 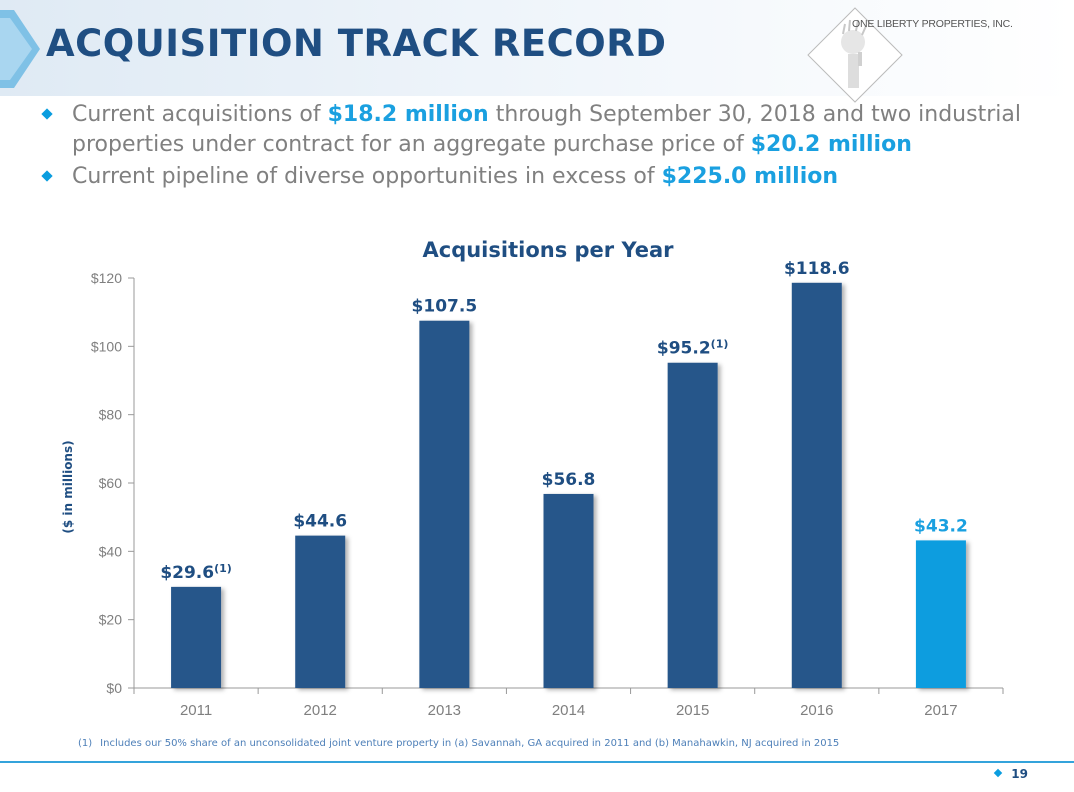 What do you see at coordinates (196, 710) in the screenshot?
I see `x-tick-label: 2011` at bounding box center [196, 710].